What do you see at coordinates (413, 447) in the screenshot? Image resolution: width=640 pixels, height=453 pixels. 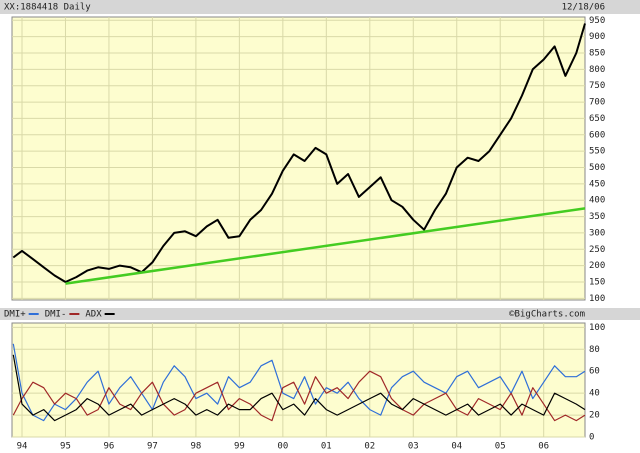 I see `x-tick-label: 03` at bounding box center [413, 447].